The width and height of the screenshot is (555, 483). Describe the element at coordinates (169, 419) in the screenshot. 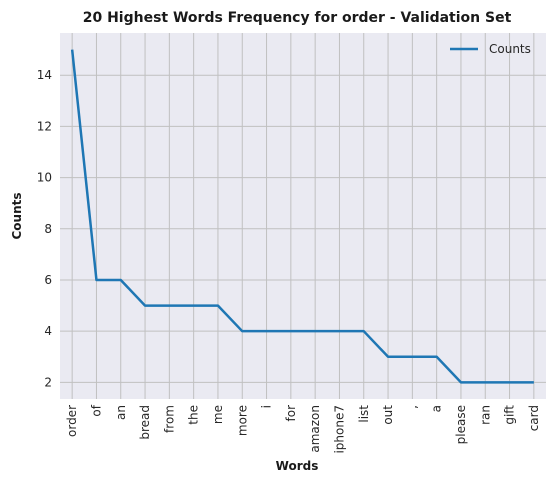

I see `x-tick-label: from` at that location.